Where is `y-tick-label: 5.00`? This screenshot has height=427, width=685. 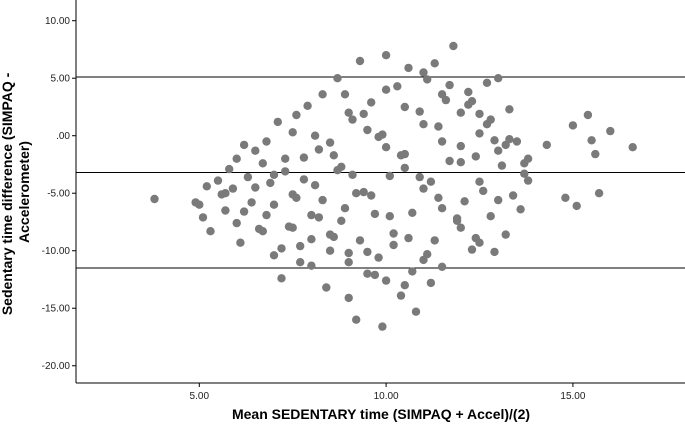 y-tick-label: 5.00 is located at coordinates (61, 79).